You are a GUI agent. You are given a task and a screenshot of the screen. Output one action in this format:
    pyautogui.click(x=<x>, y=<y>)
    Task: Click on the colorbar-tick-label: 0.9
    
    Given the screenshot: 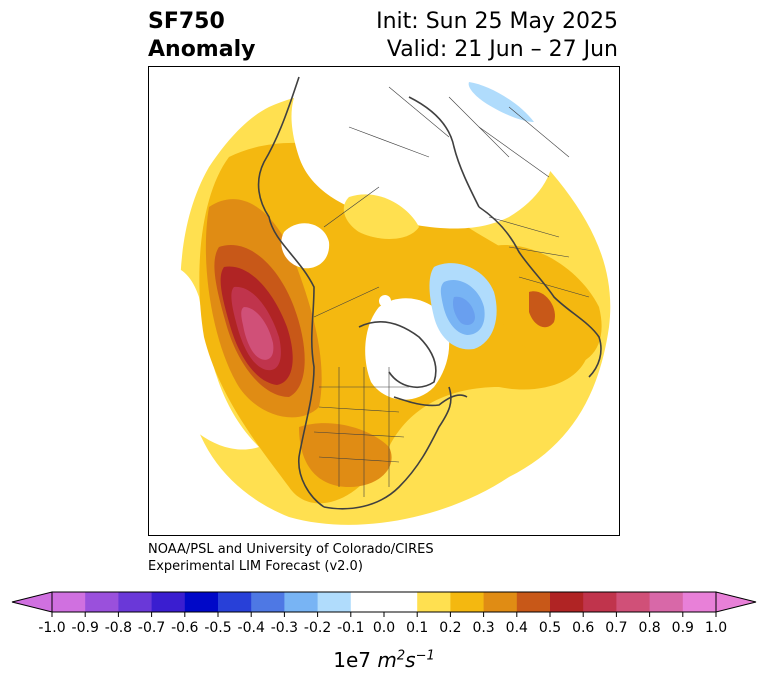 What is the action you would take?
    pyautogui.click(x=683, y=628)
    